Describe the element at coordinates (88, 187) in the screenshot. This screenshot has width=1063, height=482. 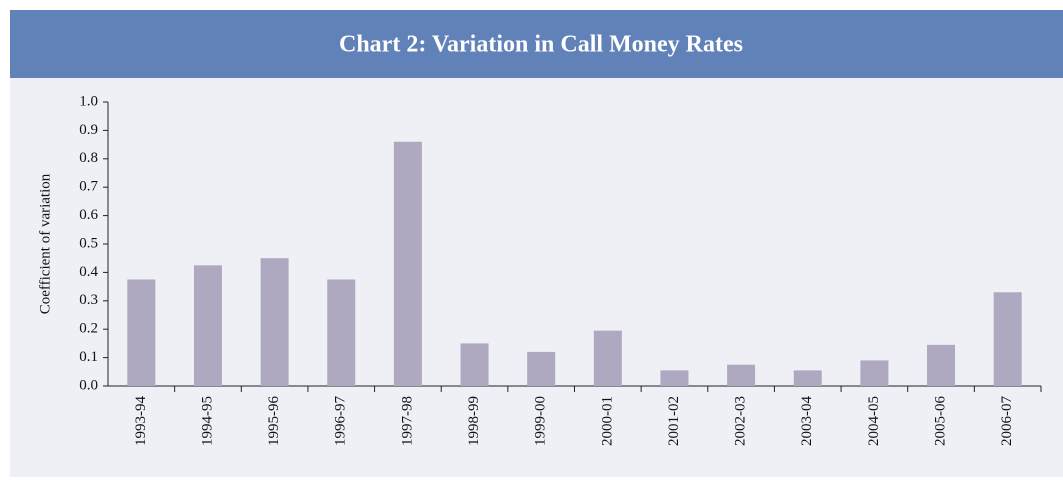
I see `y-tick-label: 0.7` at that location.